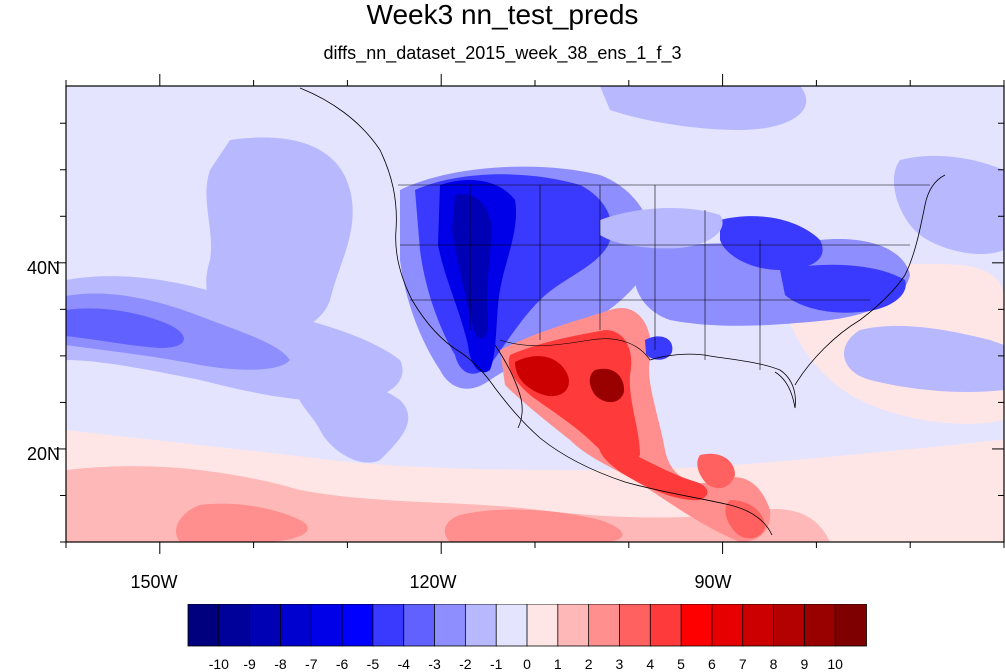  What do you see at coordinates (43, 454) in the screenshot?
I see `lat-label-20n: 20N` at bounding box center [43, 454].